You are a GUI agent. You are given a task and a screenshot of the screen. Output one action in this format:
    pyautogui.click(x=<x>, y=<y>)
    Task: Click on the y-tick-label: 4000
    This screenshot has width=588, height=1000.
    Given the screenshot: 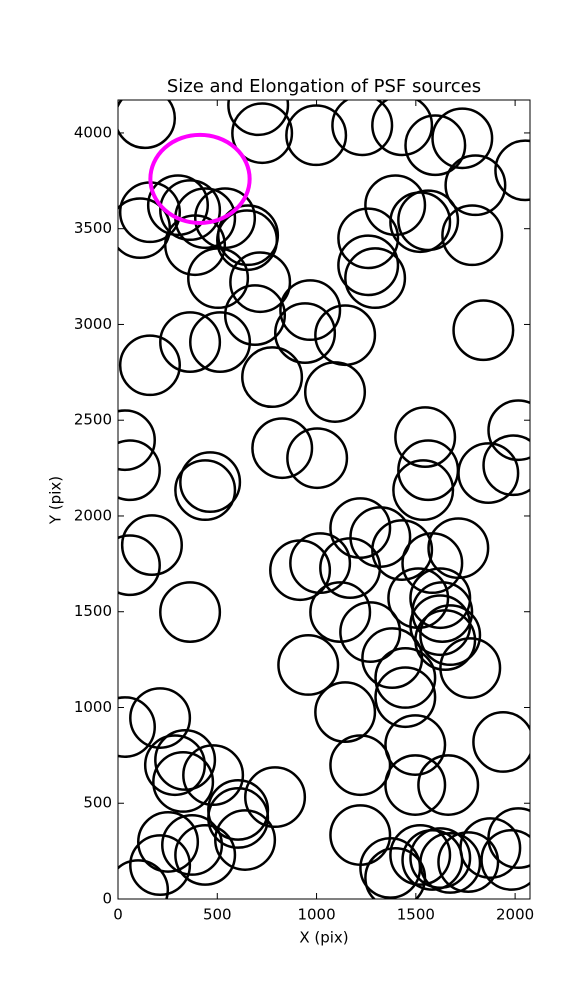 What is the action you would take?
    pyautogui.click(x=93, y=132)
    